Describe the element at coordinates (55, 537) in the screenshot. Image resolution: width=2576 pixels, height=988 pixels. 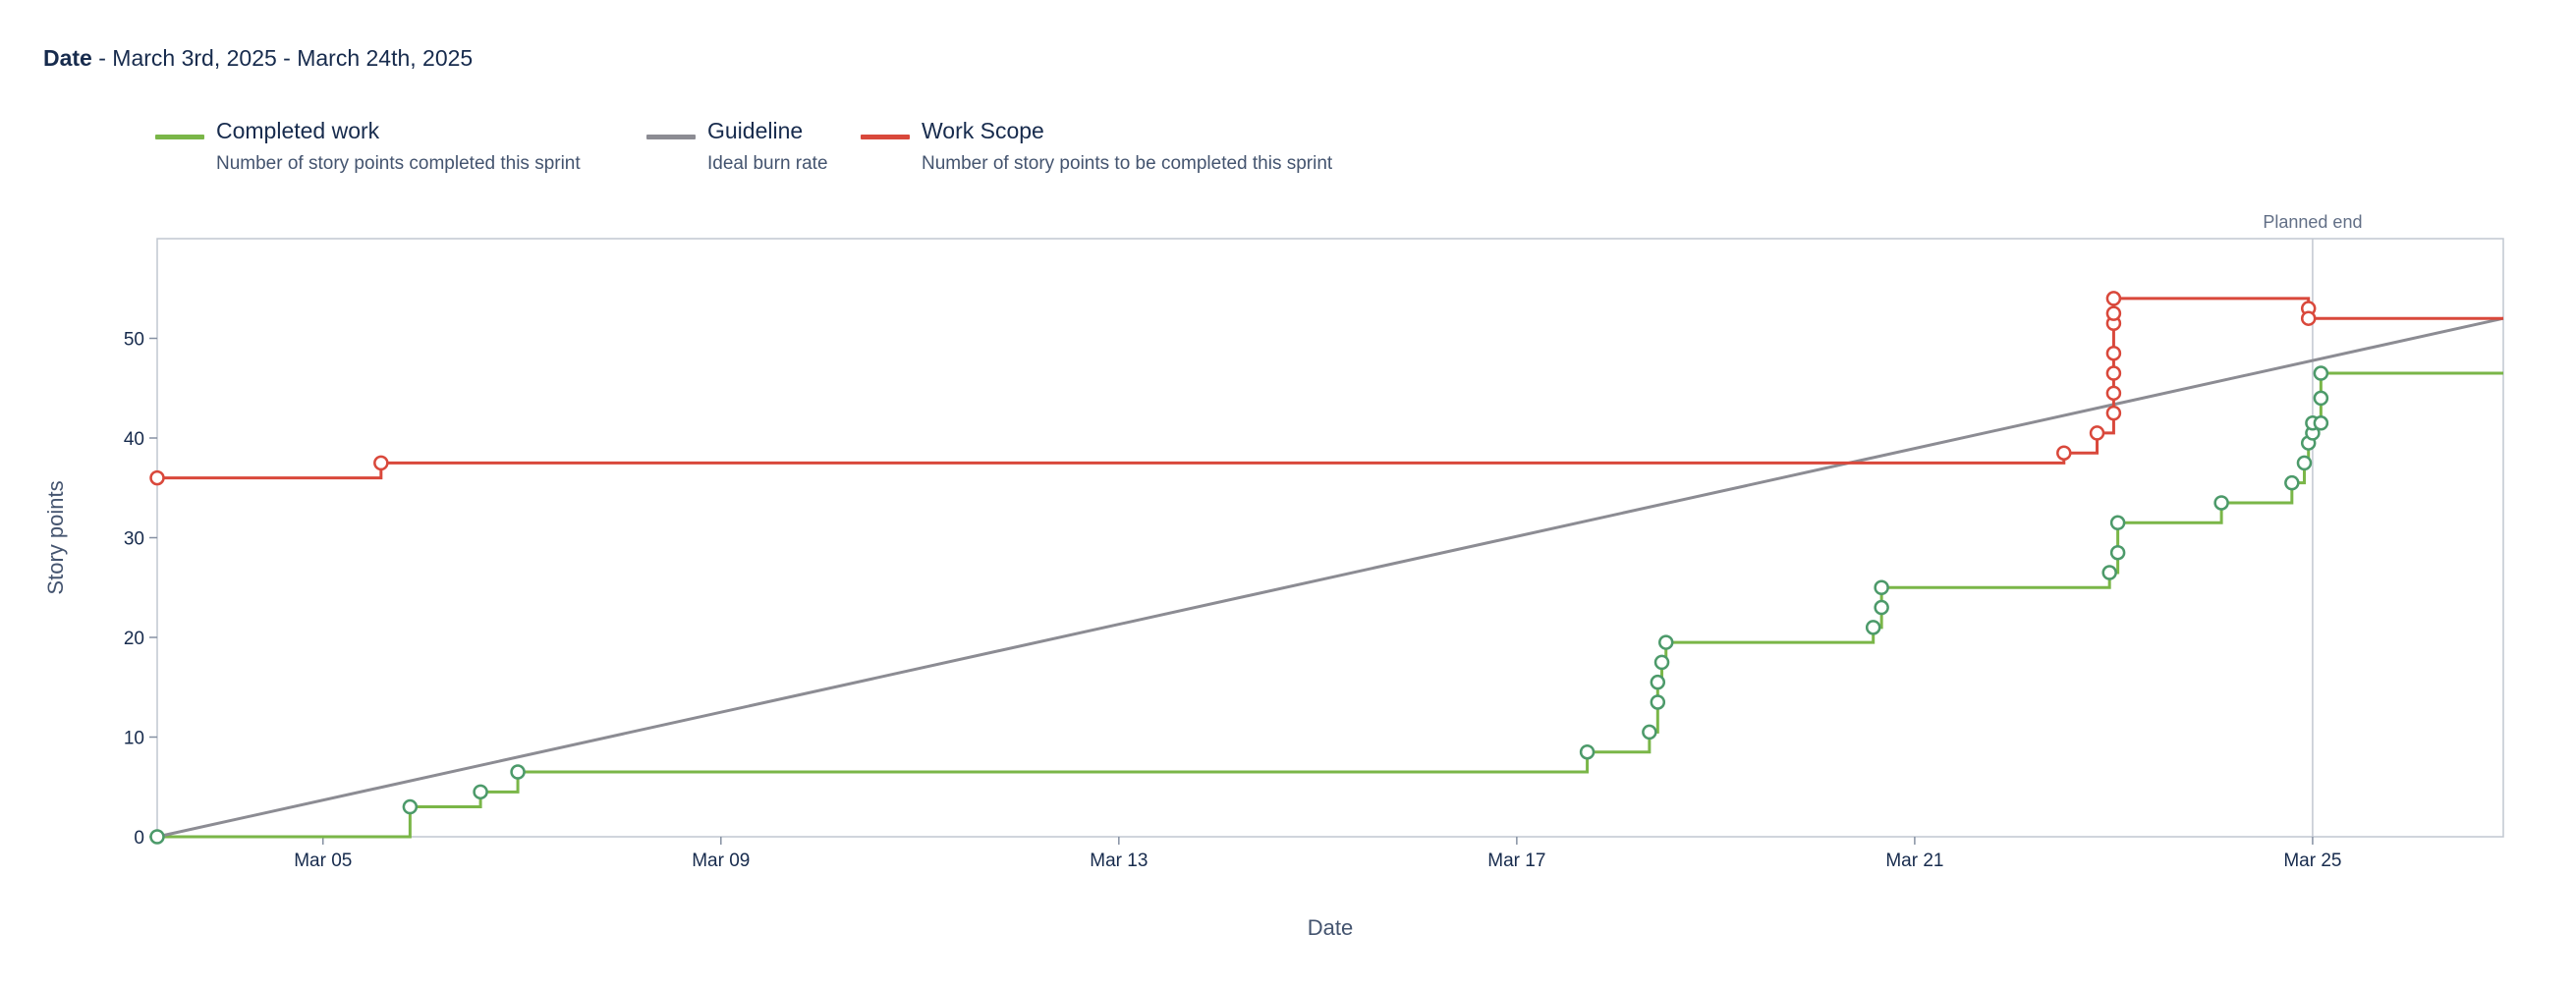
I see `y-axis-title: Story points` at that location.